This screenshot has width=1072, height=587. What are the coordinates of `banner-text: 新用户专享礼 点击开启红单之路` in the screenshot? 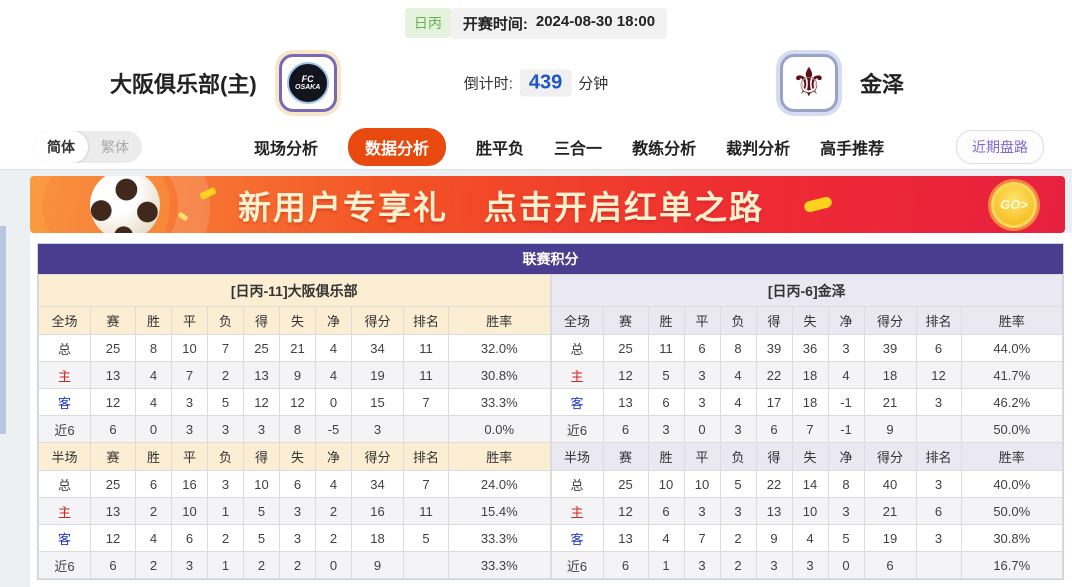 It's located at (535, 205).